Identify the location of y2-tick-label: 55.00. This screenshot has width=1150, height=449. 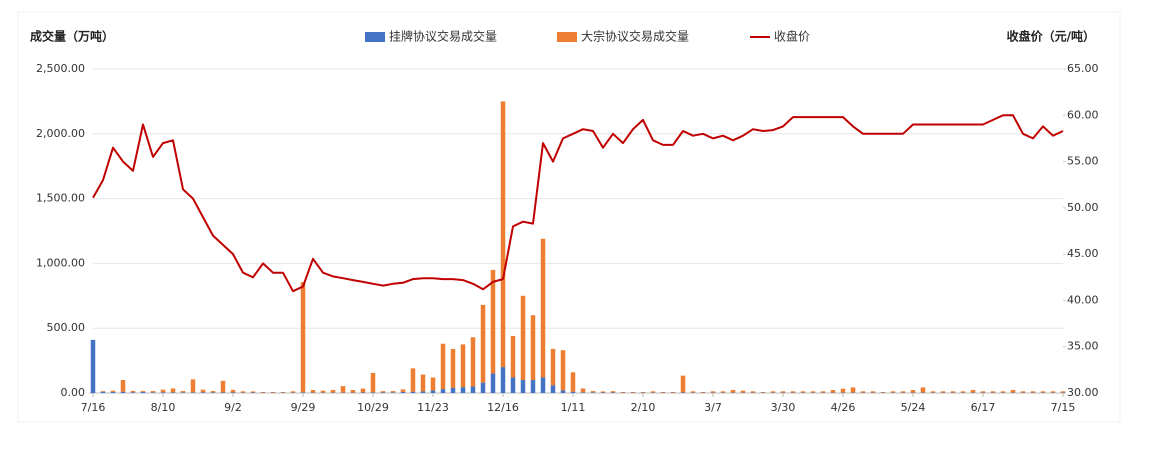
(1083, 161).